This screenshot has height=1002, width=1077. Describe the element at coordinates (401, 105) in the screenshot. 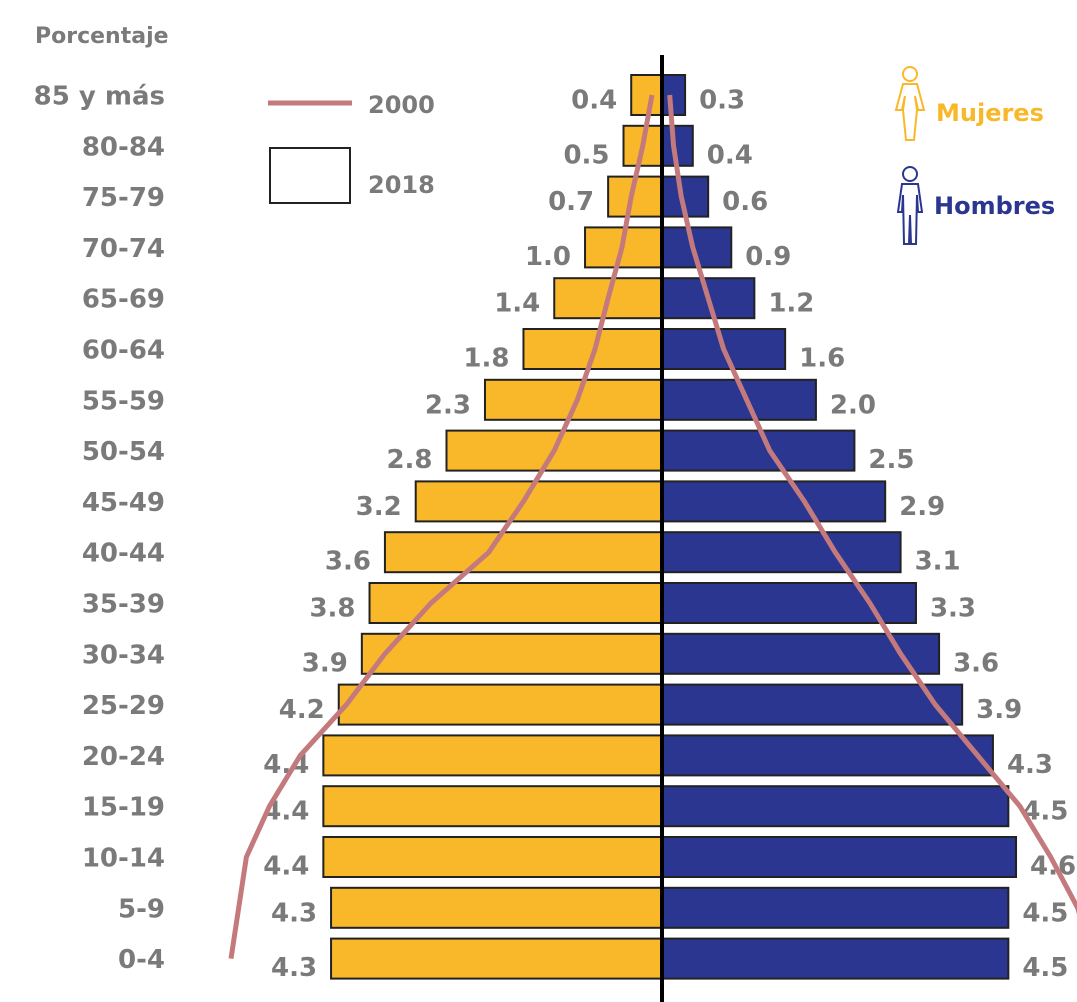

I see `legend-label: 2000` at that location.